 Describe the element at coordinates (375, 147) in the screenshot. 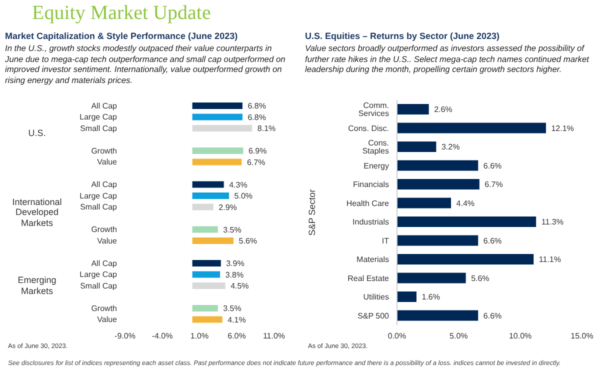

I see `y-tick-label: Cons. Staples` at that location.